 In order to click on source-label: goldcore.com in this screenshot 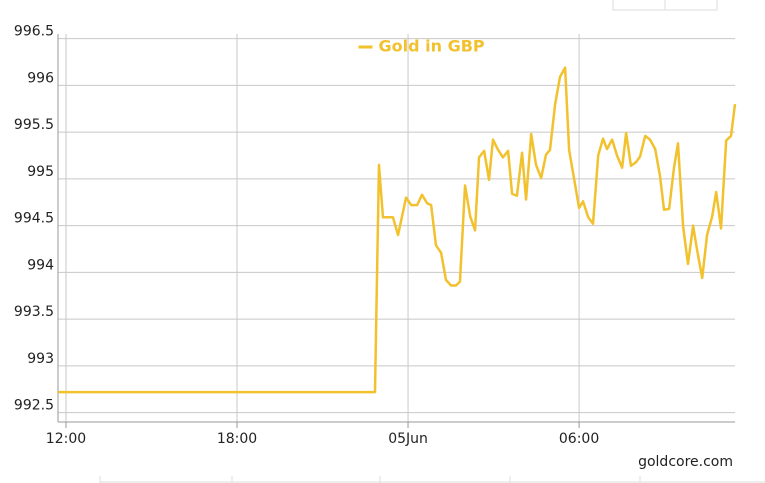, I will do `click(685, 462)`.